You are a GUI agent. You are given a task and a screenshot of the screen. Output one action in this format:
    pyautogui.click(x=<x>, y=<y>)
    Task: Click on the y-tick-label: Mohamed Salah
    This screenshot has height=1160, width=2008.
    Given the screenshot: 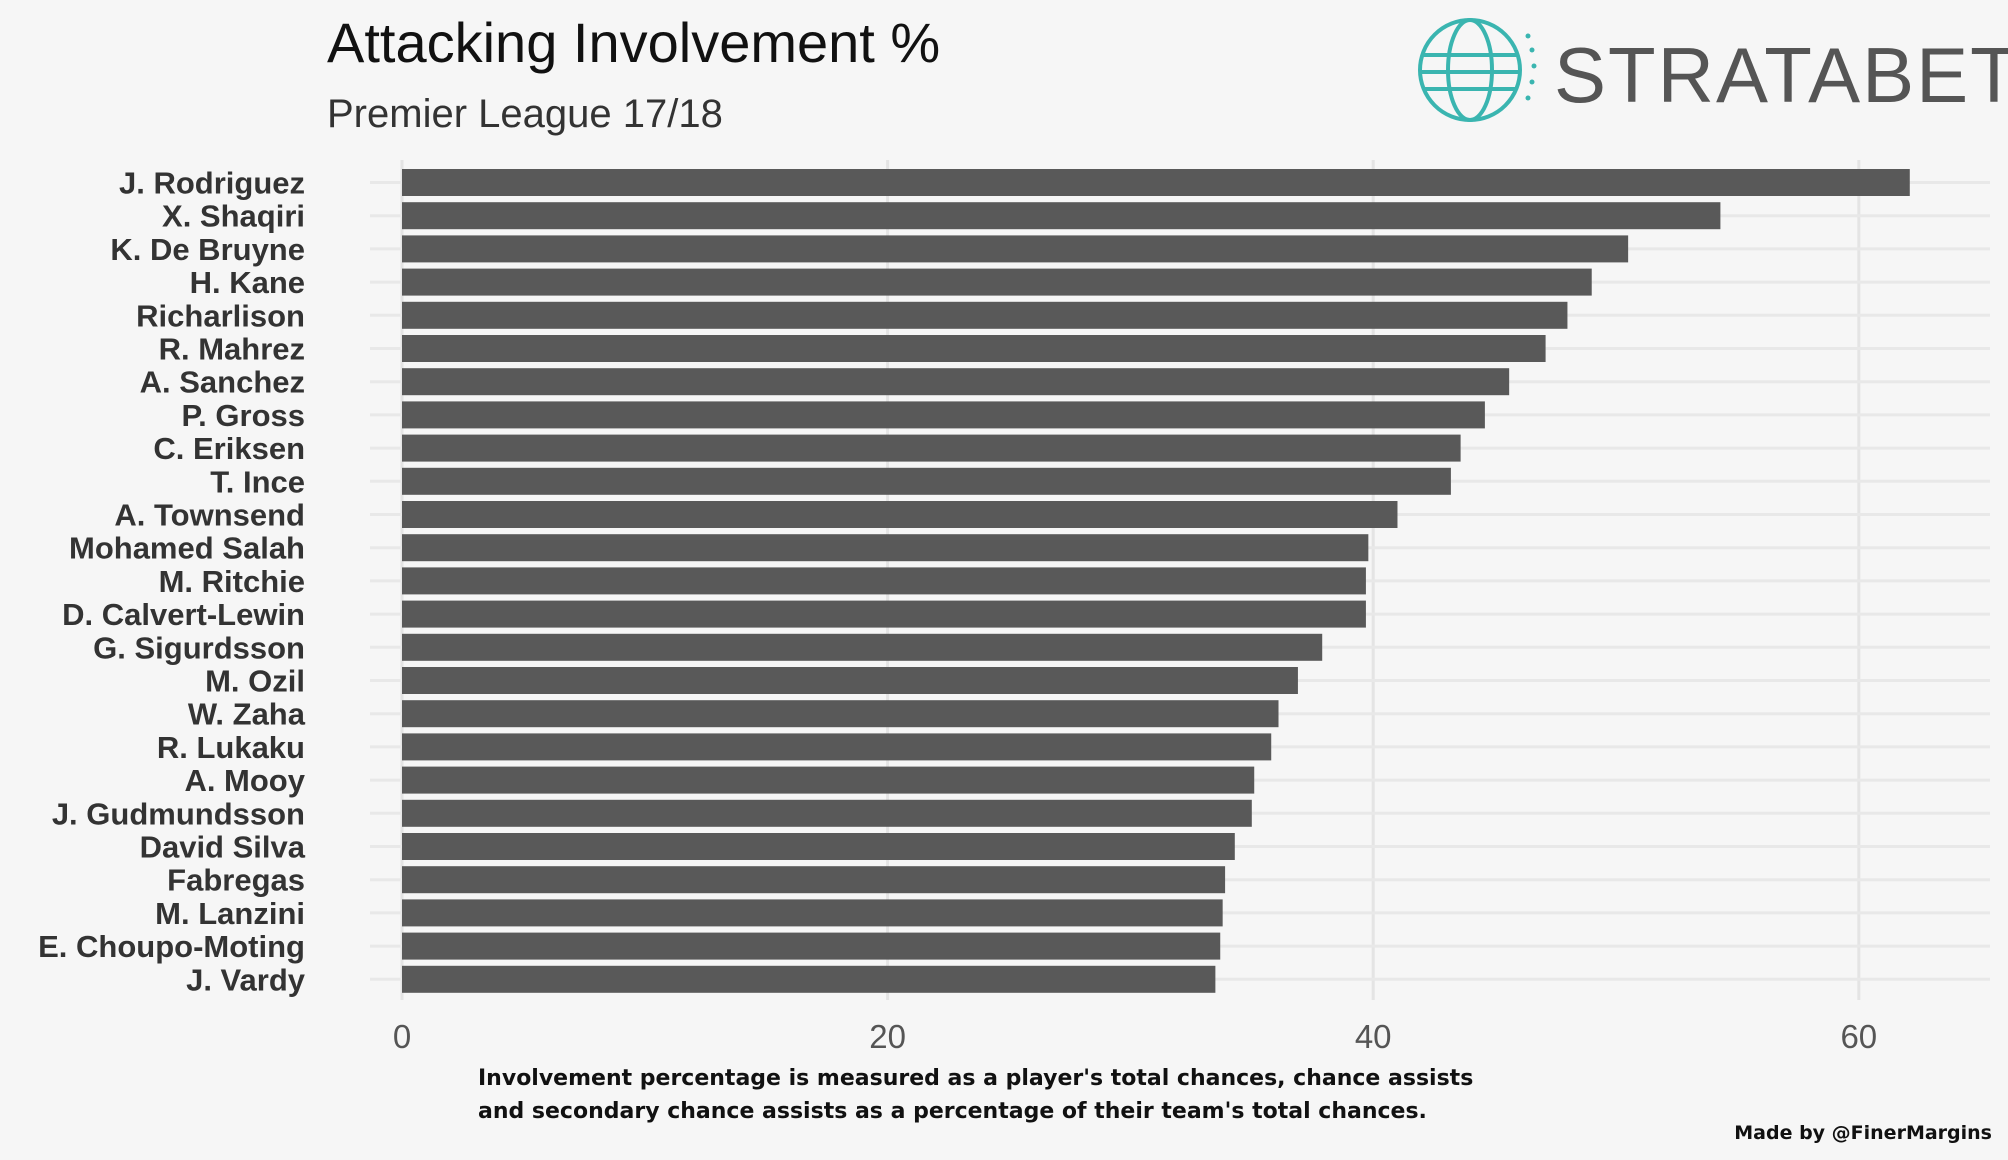 What is the action you would take?
    pyautogui.click(x=187, y=548)
    